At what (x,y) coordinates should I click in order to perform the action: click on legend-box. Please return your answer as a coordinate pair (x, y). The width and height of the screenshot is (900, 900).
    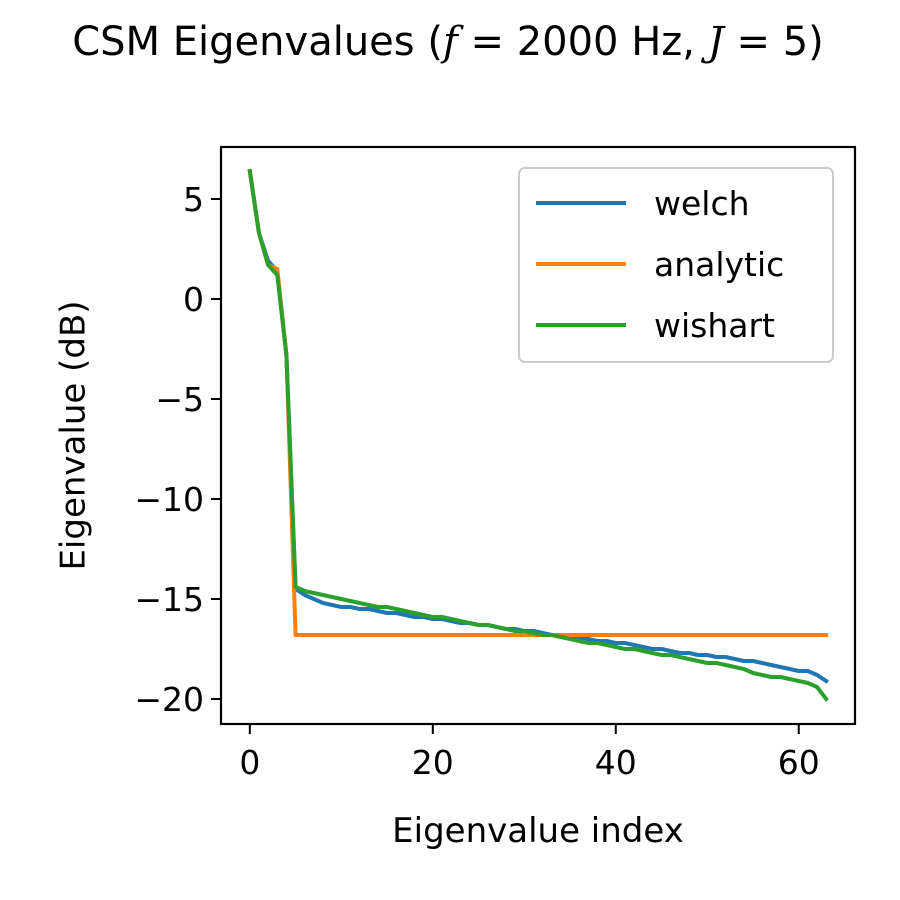
    Looking at the image, I should click on (676, 265).